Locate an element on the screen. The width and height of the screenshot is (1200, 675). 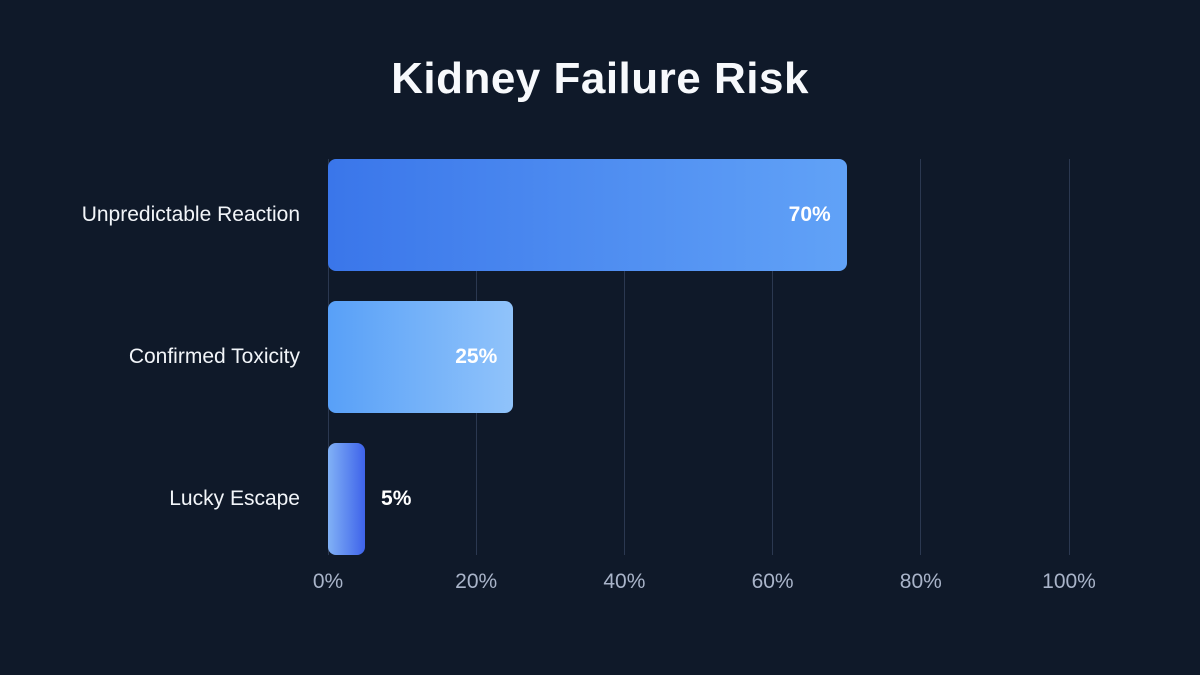
bar-row: 70% is located at coordinates (698, 215).